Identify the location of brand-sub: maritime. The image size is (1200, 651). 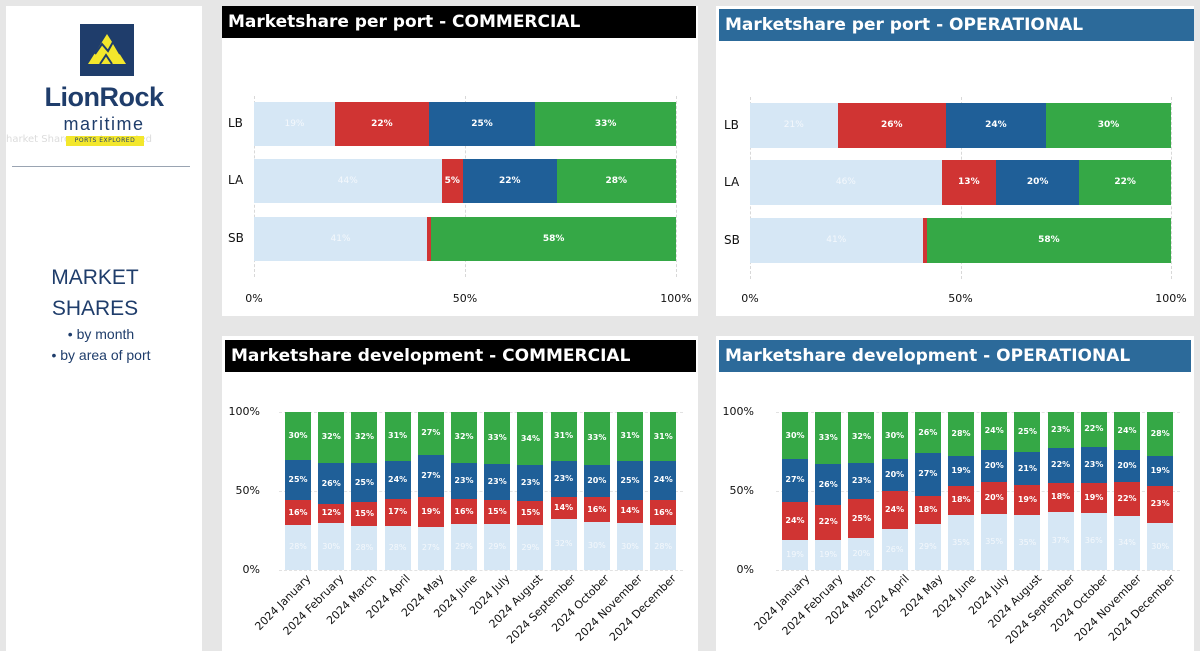
(104, 124).